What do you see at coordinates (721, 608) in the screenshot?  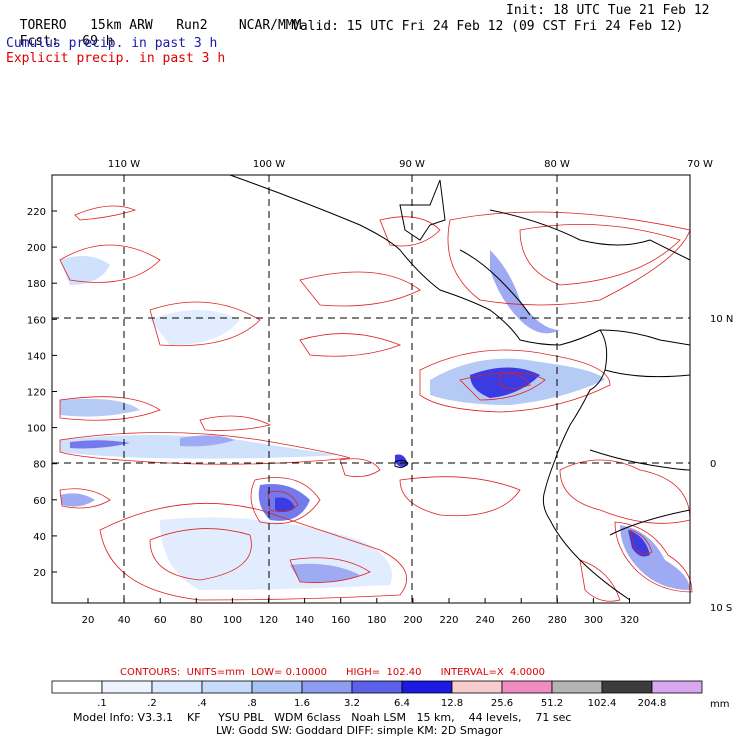 I see `lat-label: 10 S` at bounding box center [721, 608].